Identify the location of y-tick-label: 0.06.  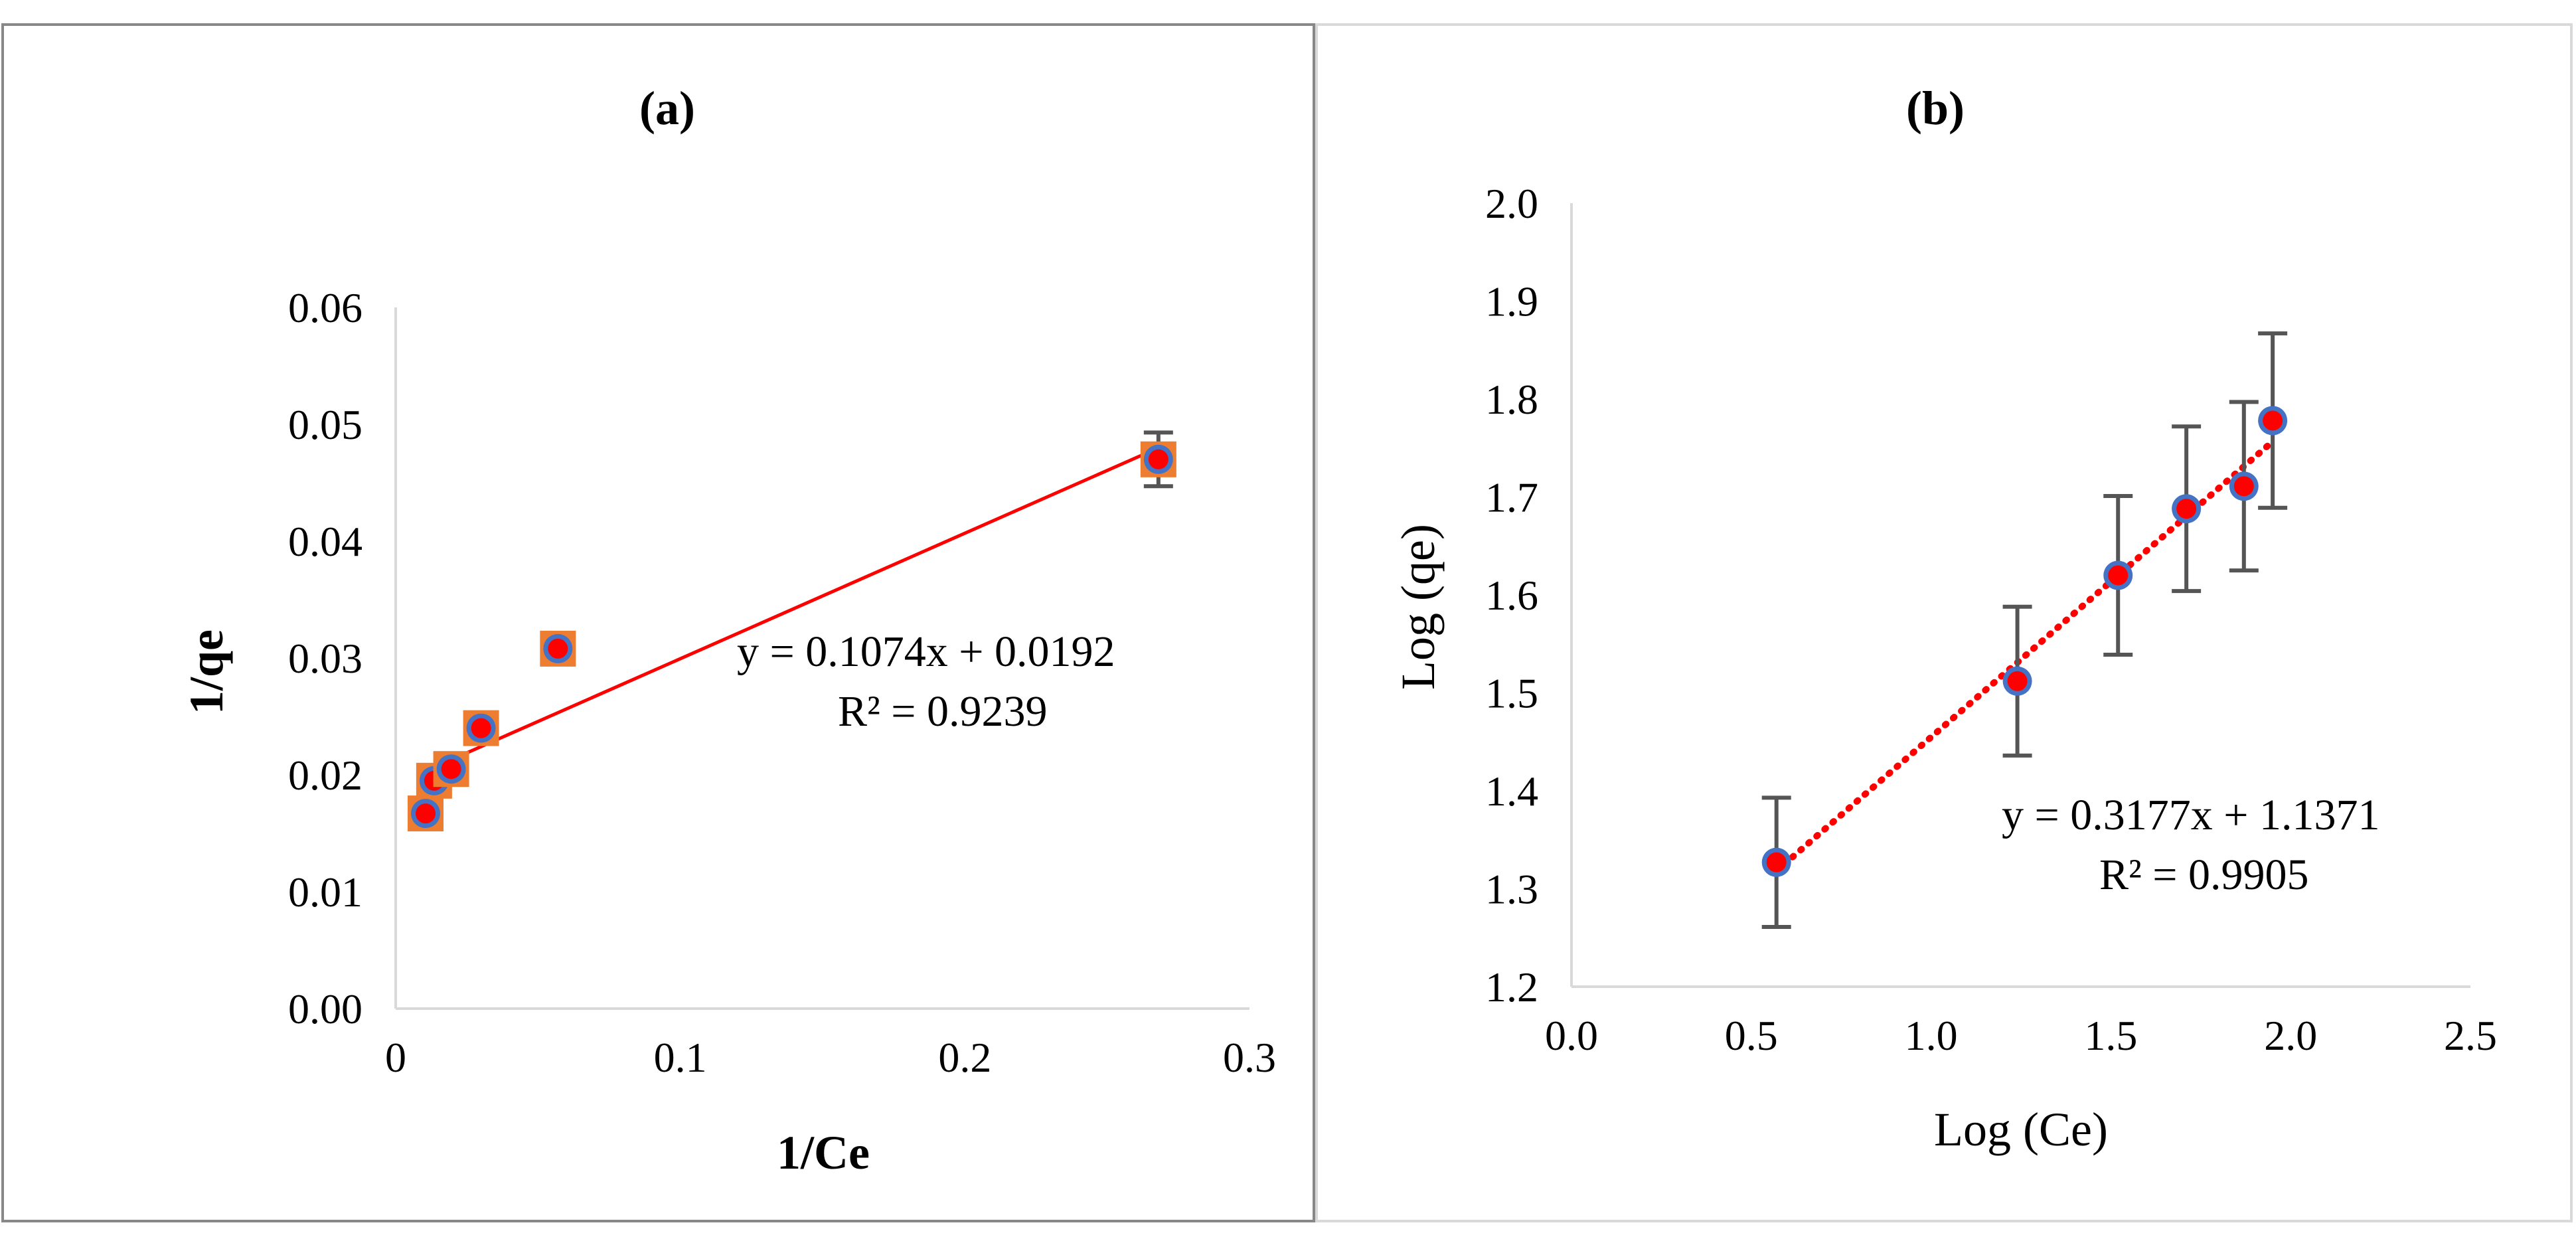
(325, 307).